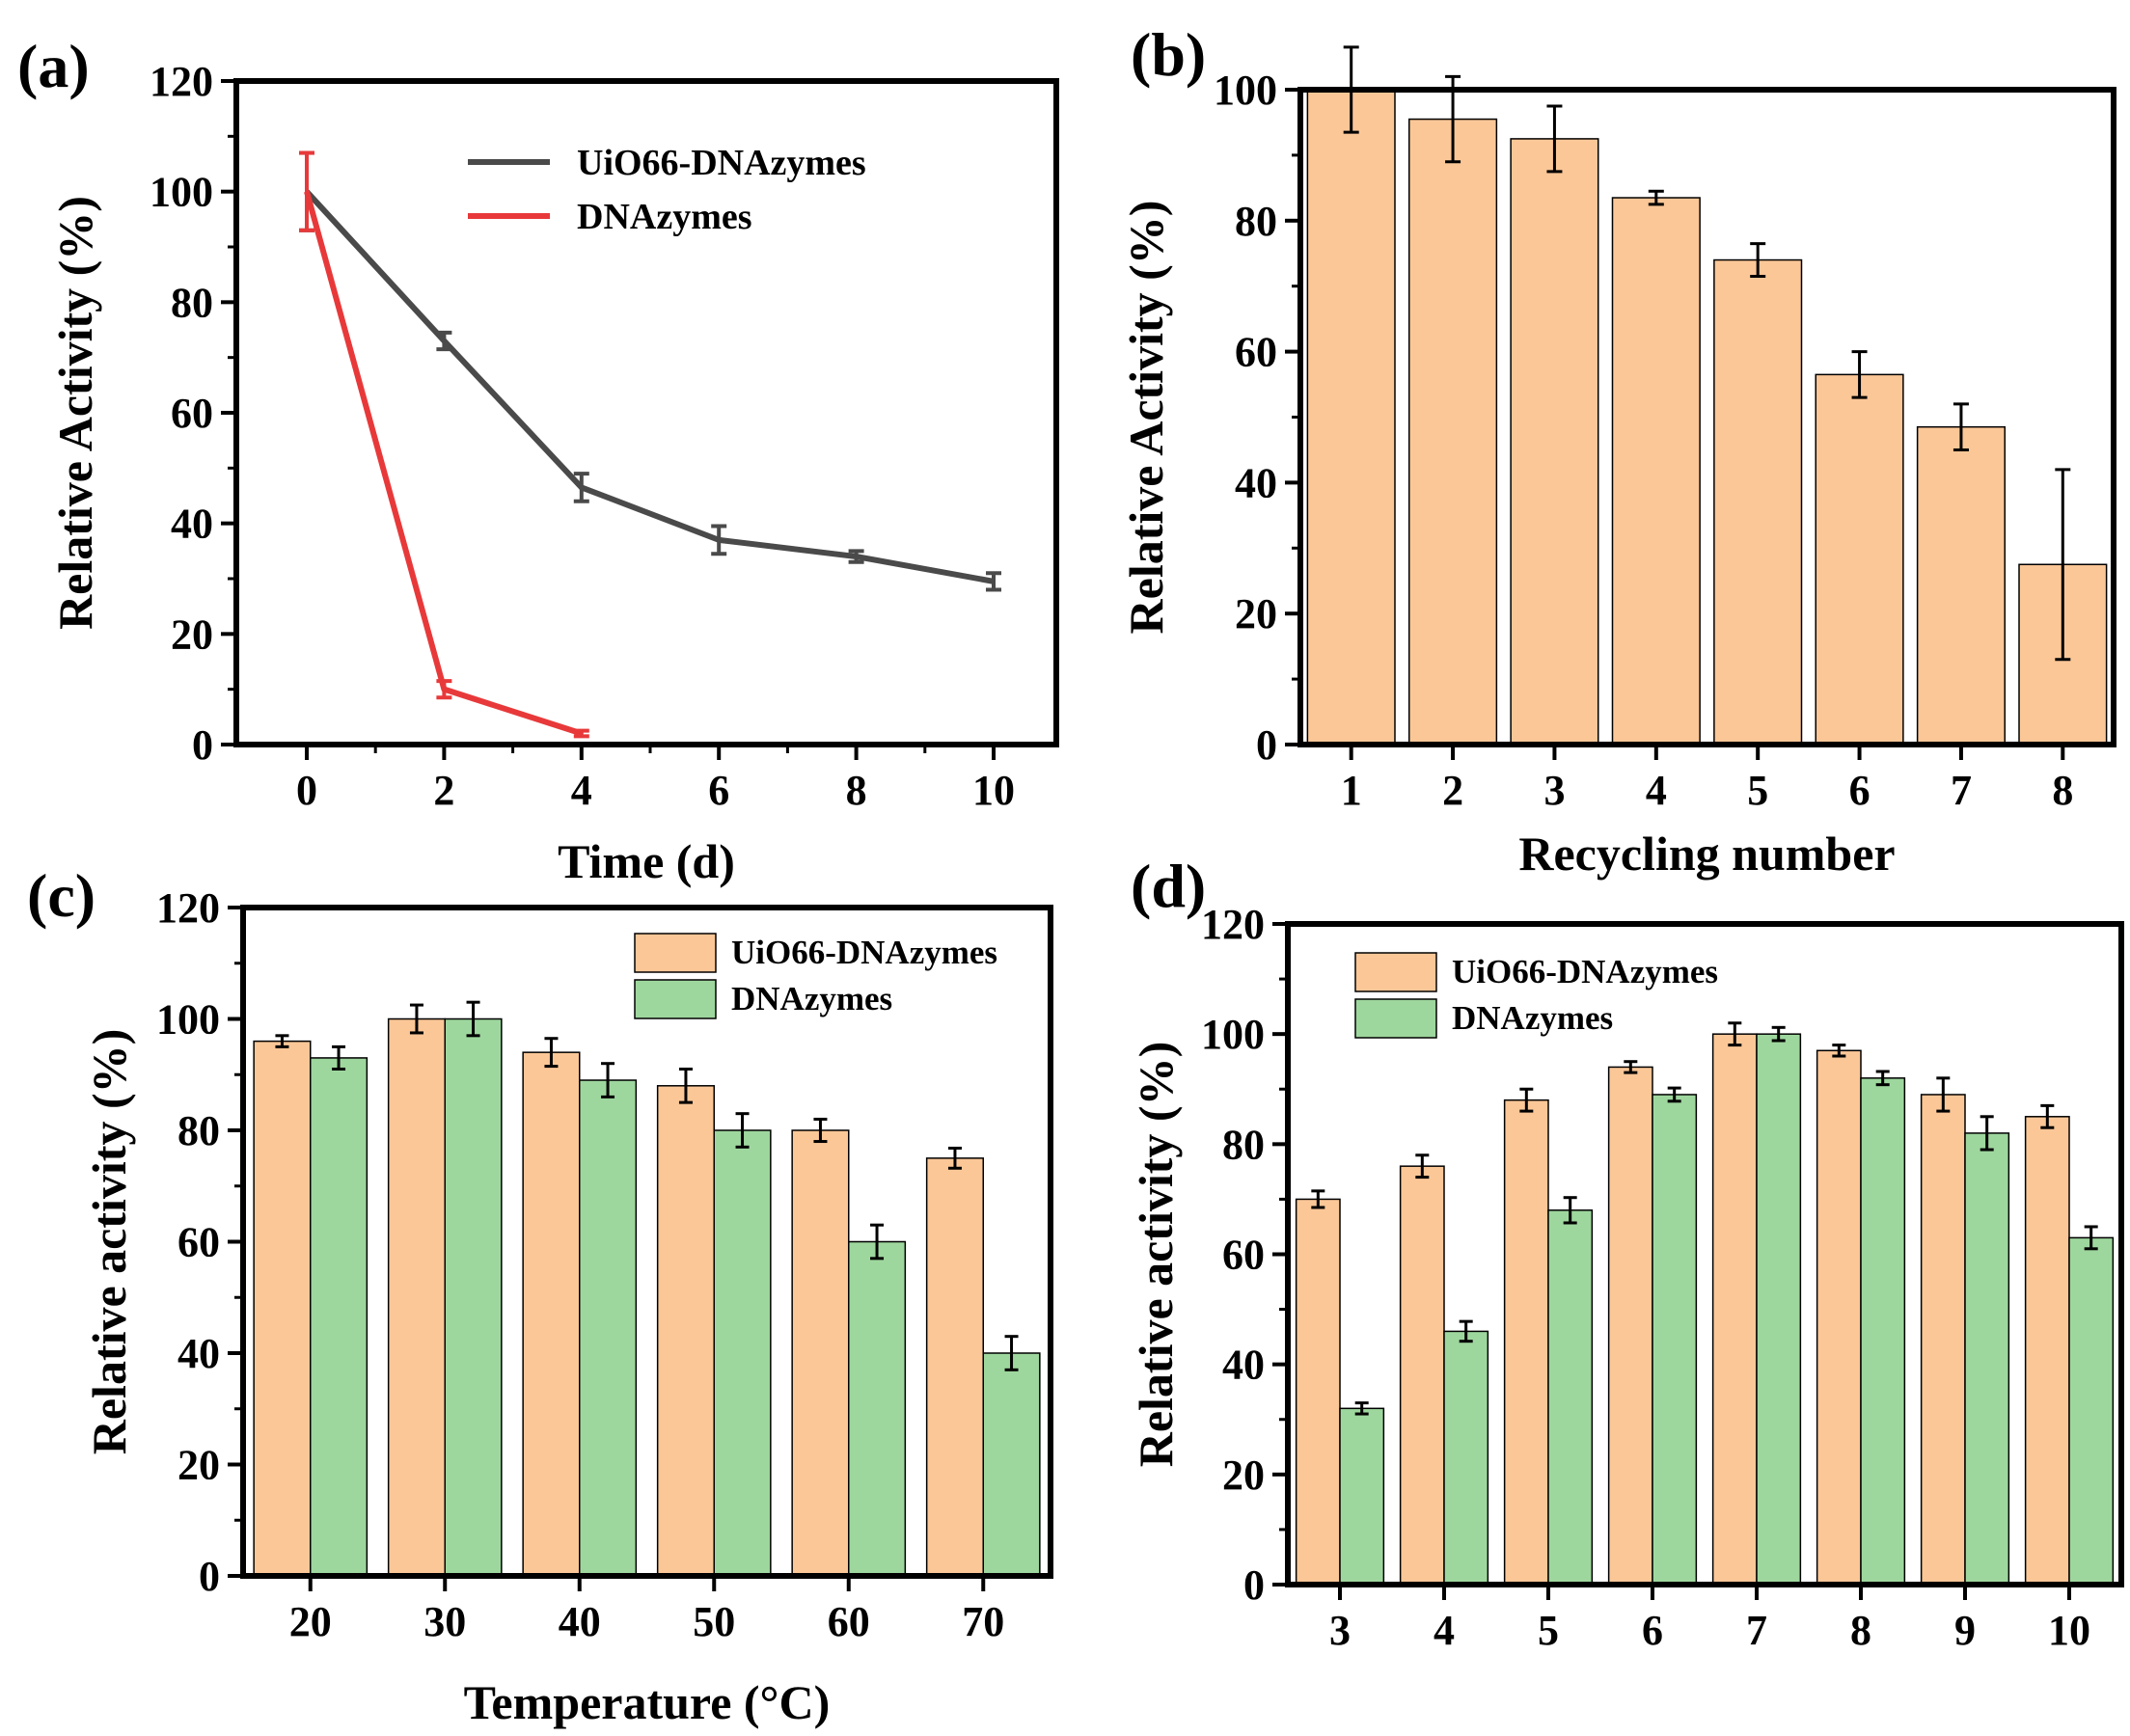 This screenshot has height=1736, width=2130. I want to click on x-tick-label: 70, so click(983, 1621).